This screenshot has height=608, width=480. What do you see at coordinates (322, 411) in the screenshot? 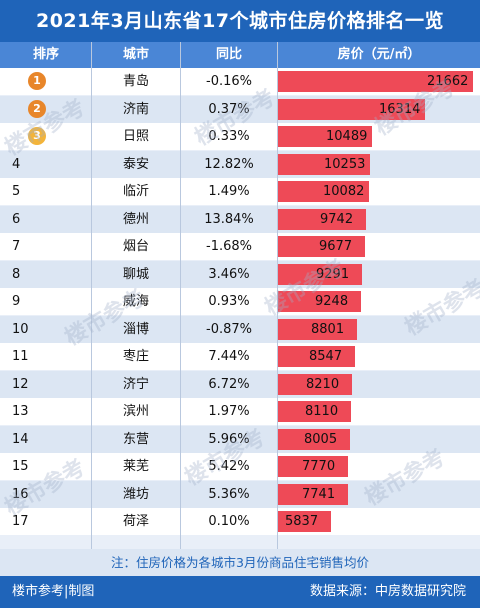
I see `price-label: 8110` at bounding box center [322, 411].